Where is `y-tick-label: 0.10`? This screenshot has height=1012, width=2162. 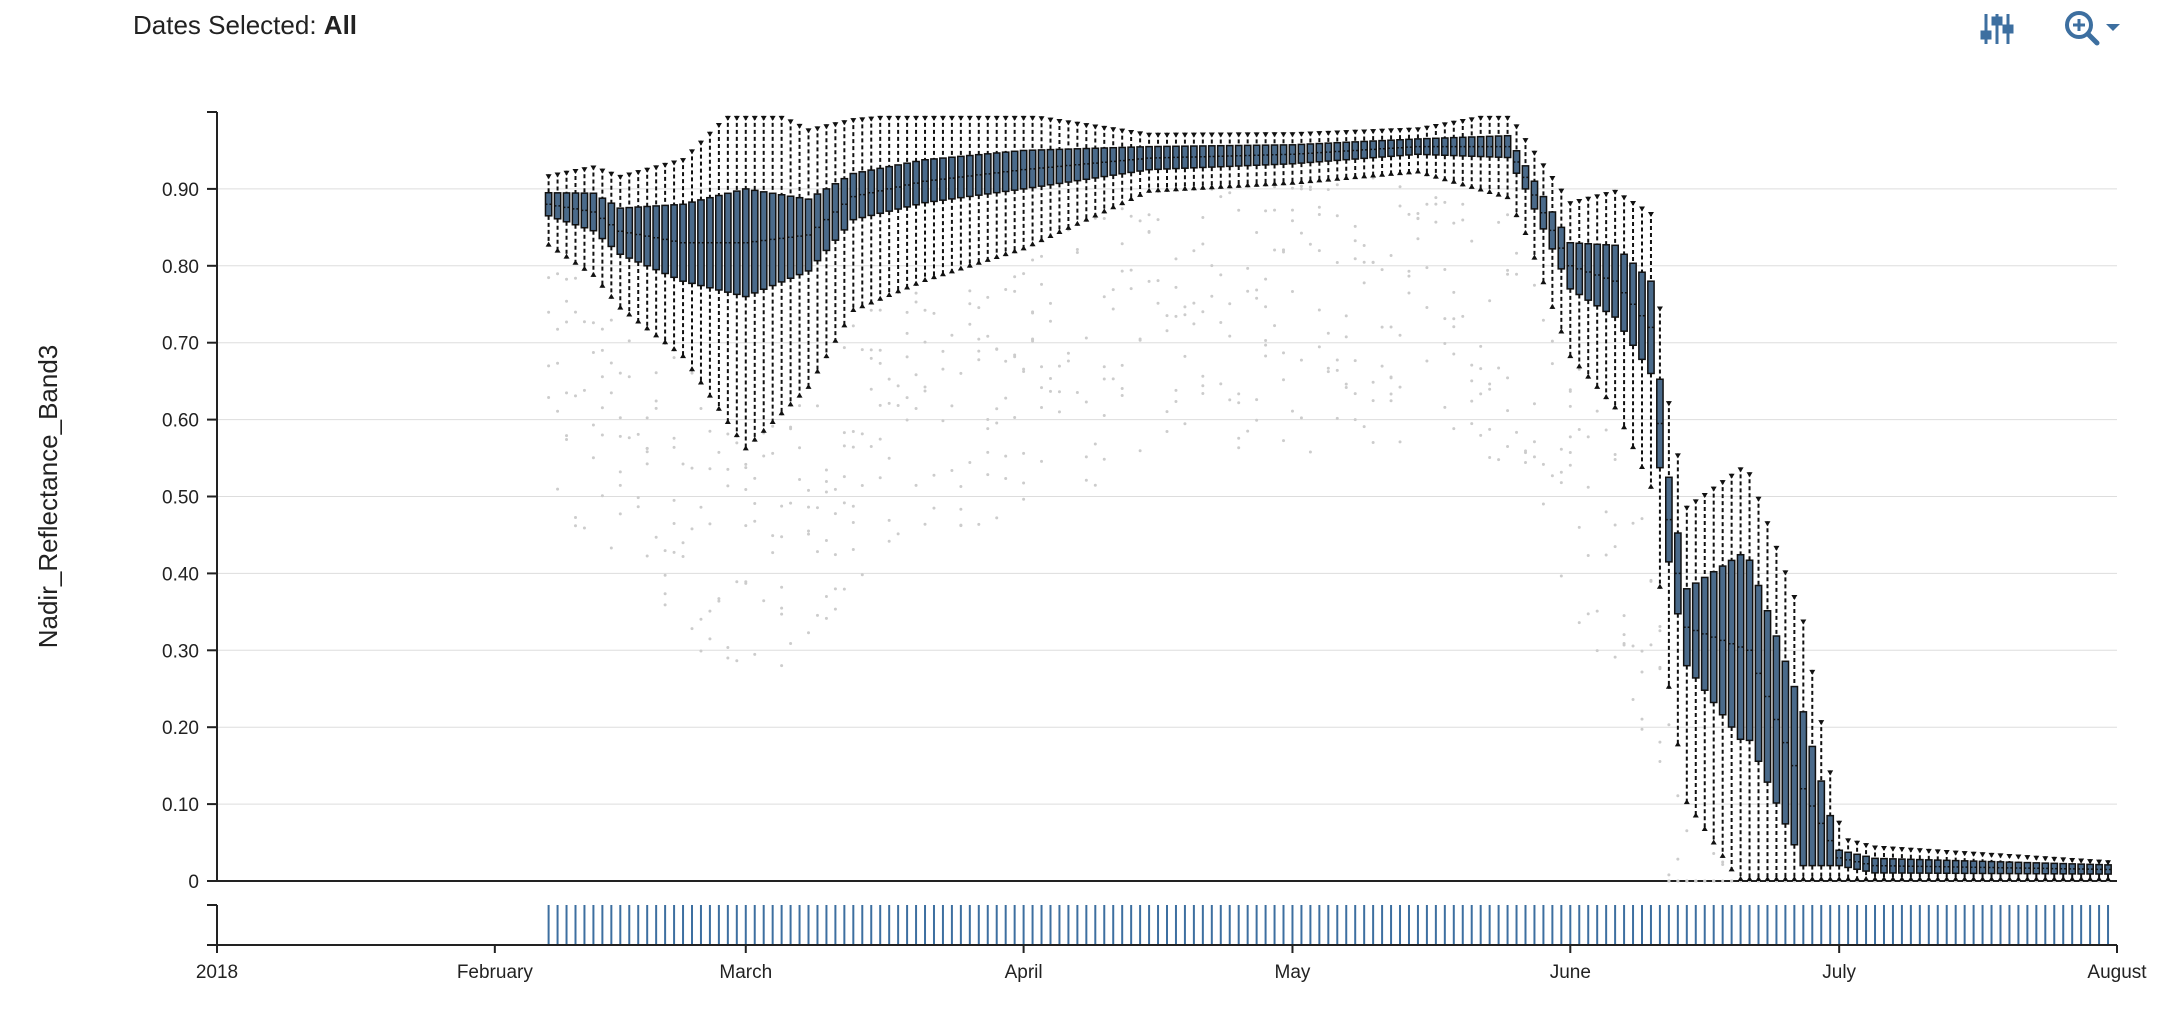 y-tick-label: 0.10 is located at coordinates (180, 805).